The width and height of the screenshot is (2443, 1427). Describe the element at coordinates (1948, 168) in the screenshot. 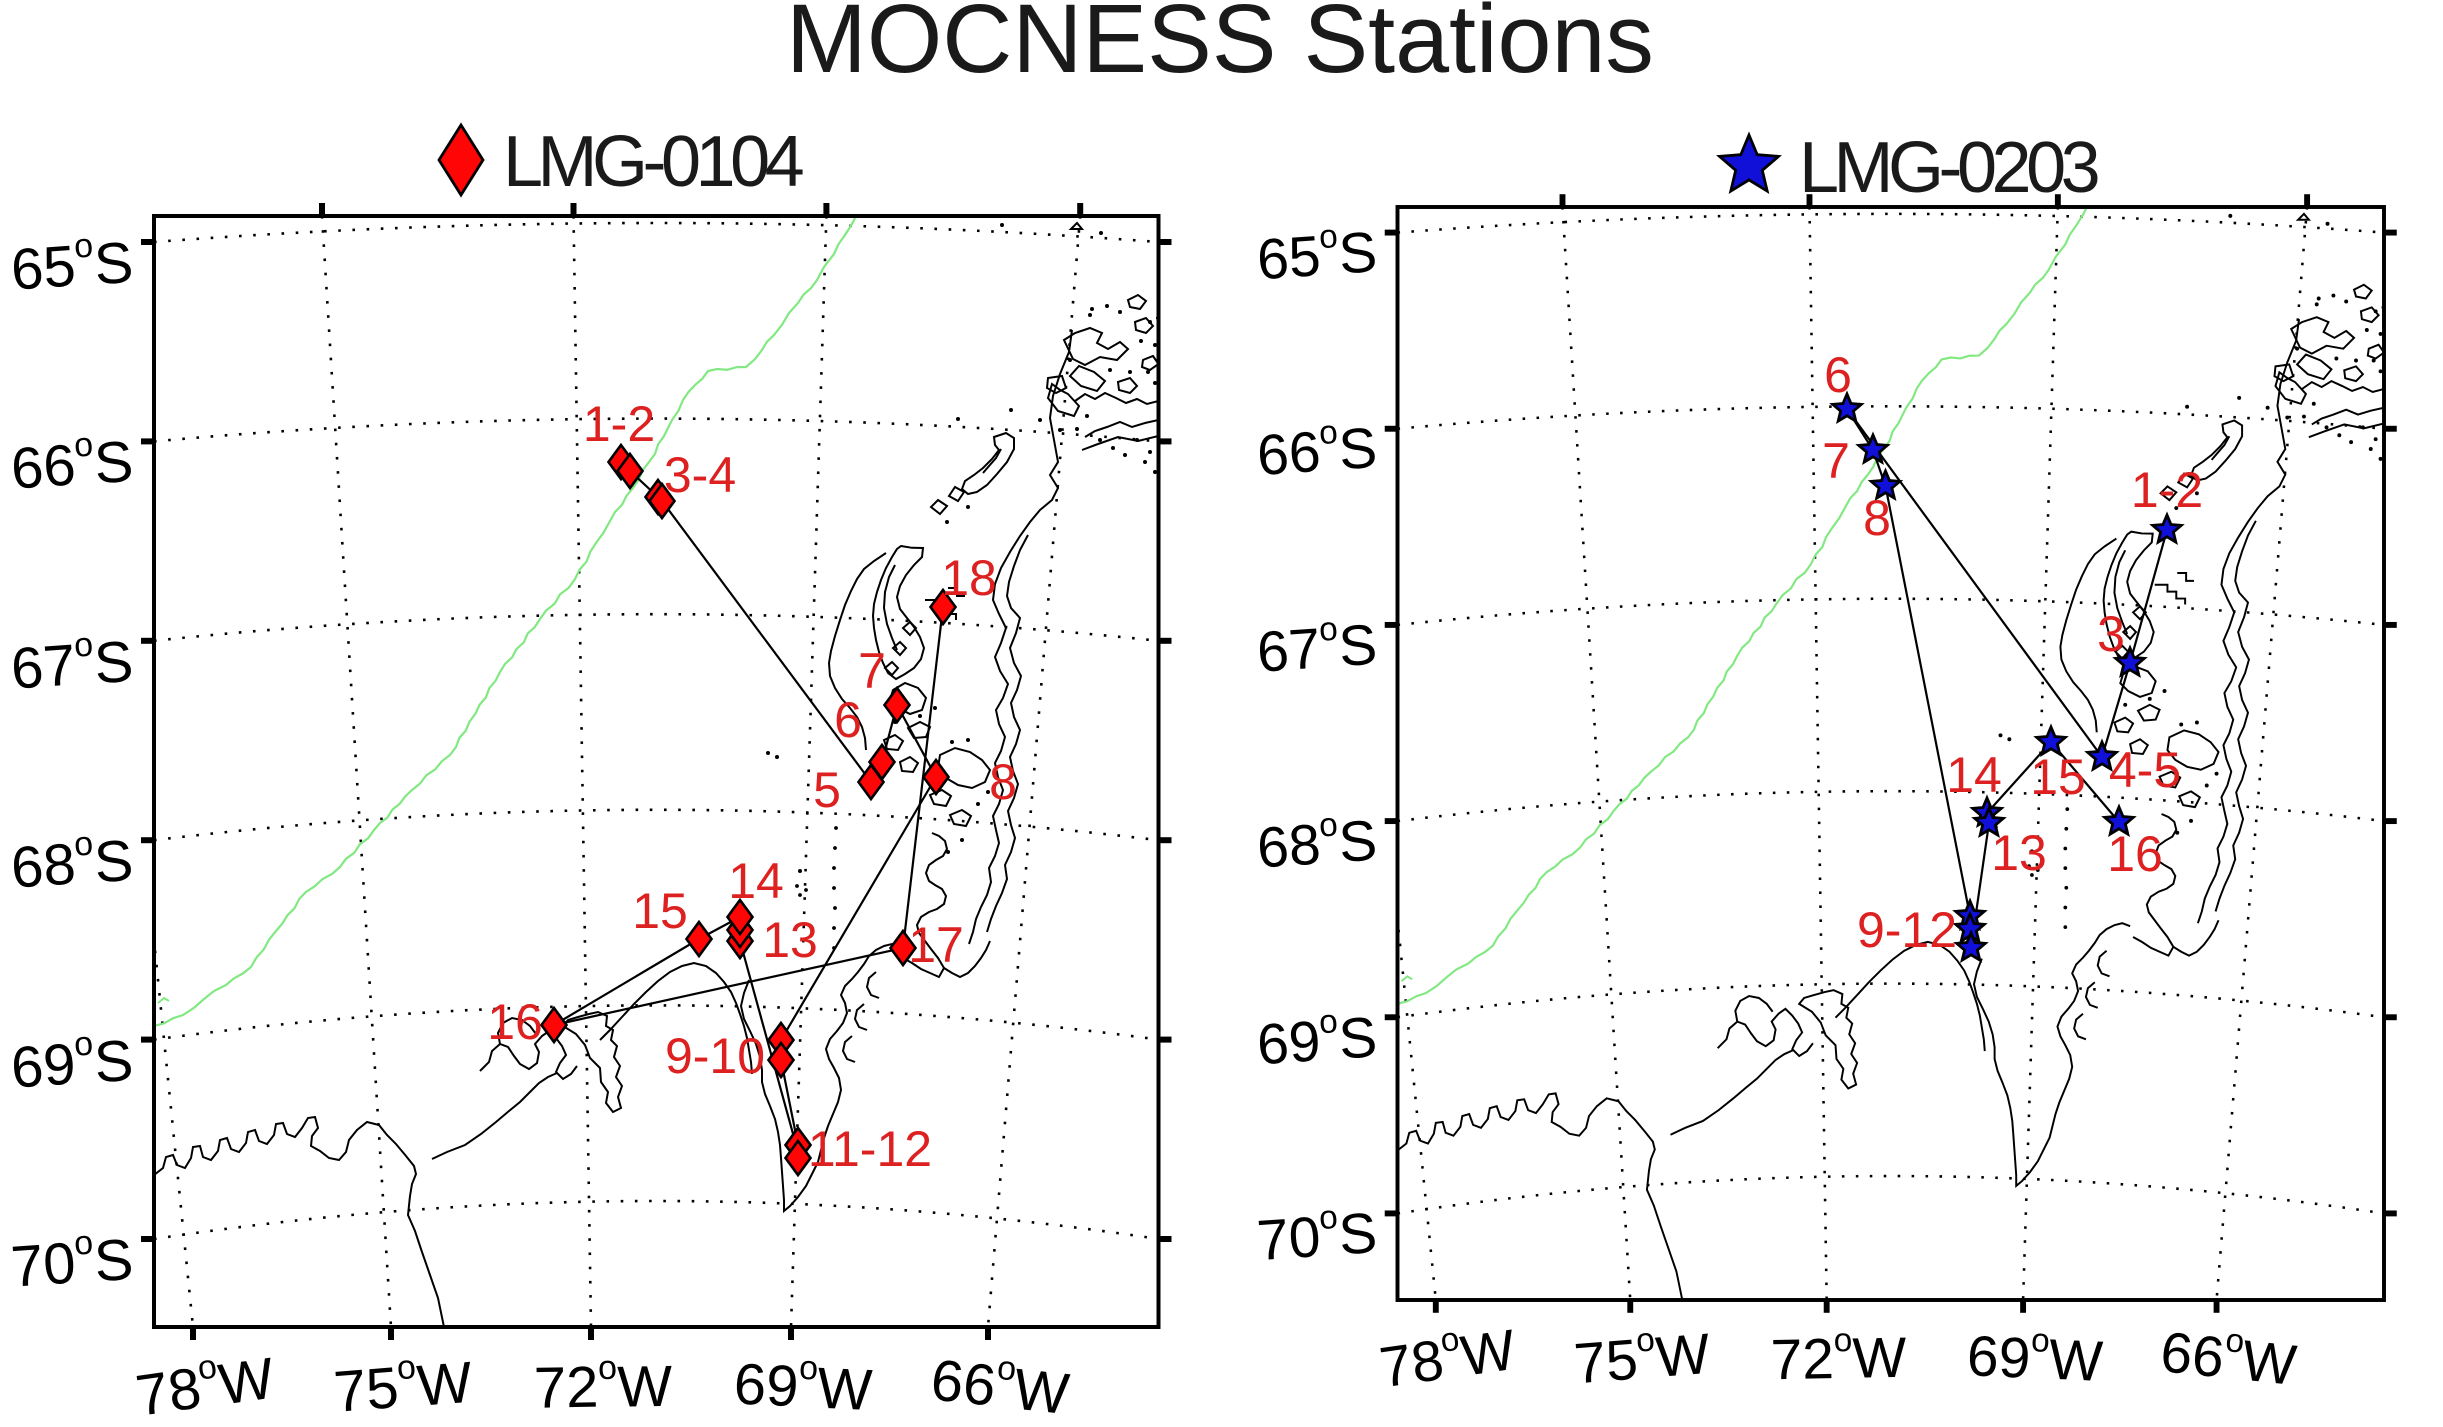

I see `svg-text: LMG-0203` at that location.